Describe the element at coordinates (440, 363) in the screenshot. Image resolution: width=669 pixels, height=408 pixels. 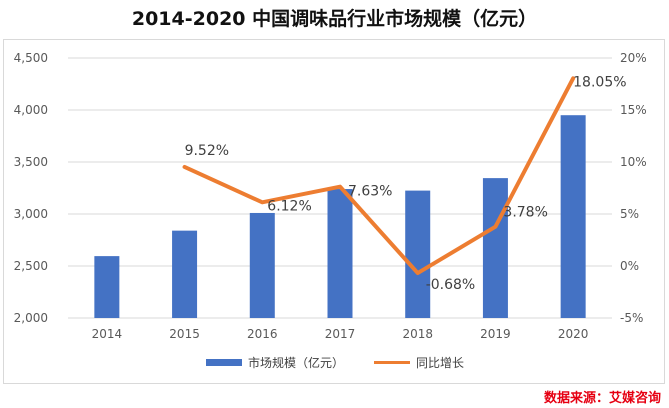
I see `legend-label-line: 同比增长` at that location.